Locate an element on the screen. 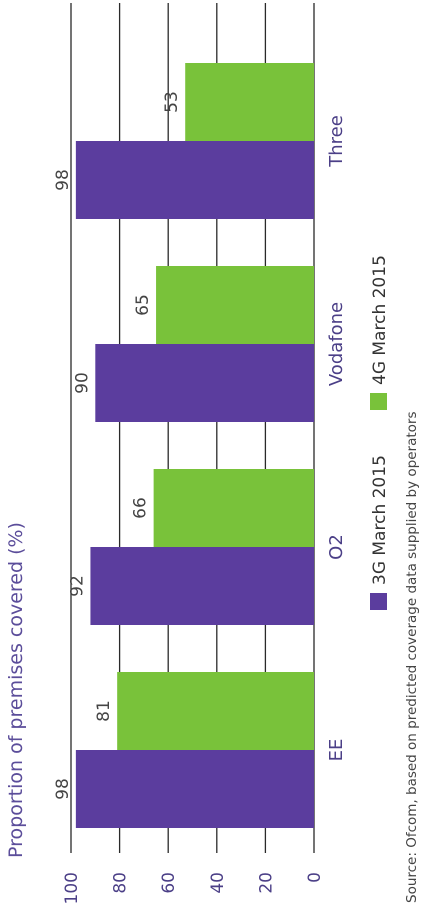  category-label-o2: O2 is located at coordinates (336, 547).